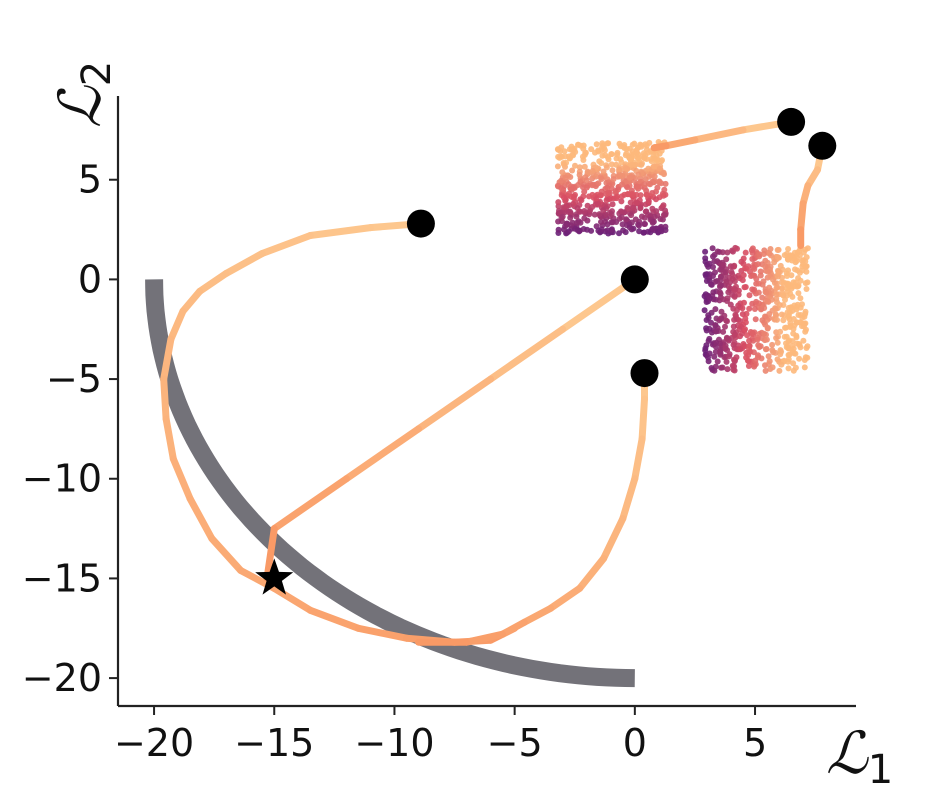 The height and width of the screenshot is (793, 952). I want to click on y-axis-label: ℒ2, so click(83, 94).